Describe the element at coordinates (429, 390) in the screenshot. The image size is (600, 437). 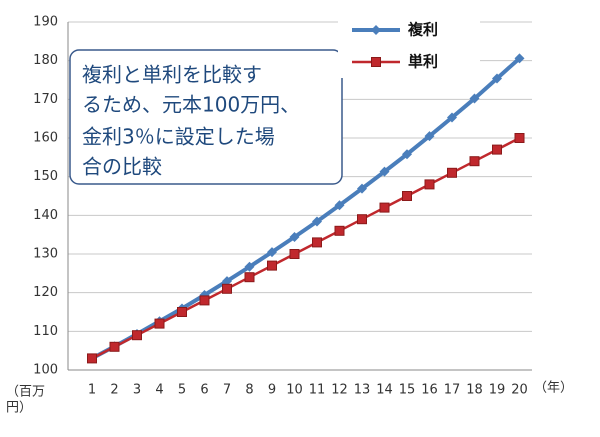
I see `x-tick-label: 16` at that location.